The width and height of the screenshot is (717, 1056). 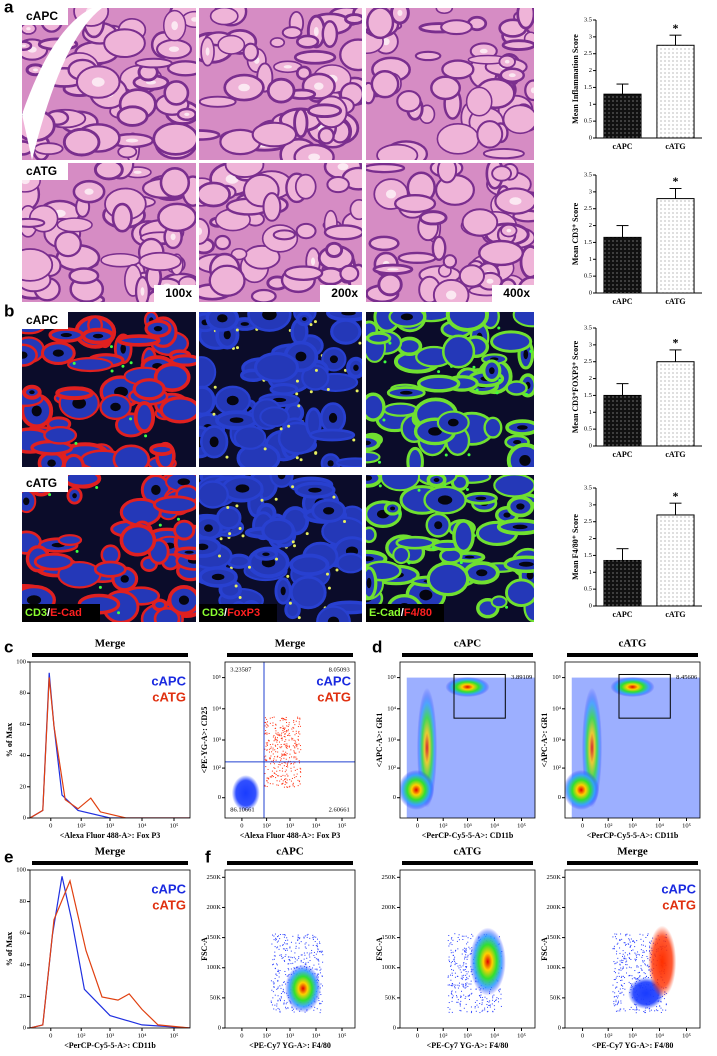 I want to click on x-tick-label: 10⁴, so click(x=143, y=1035).